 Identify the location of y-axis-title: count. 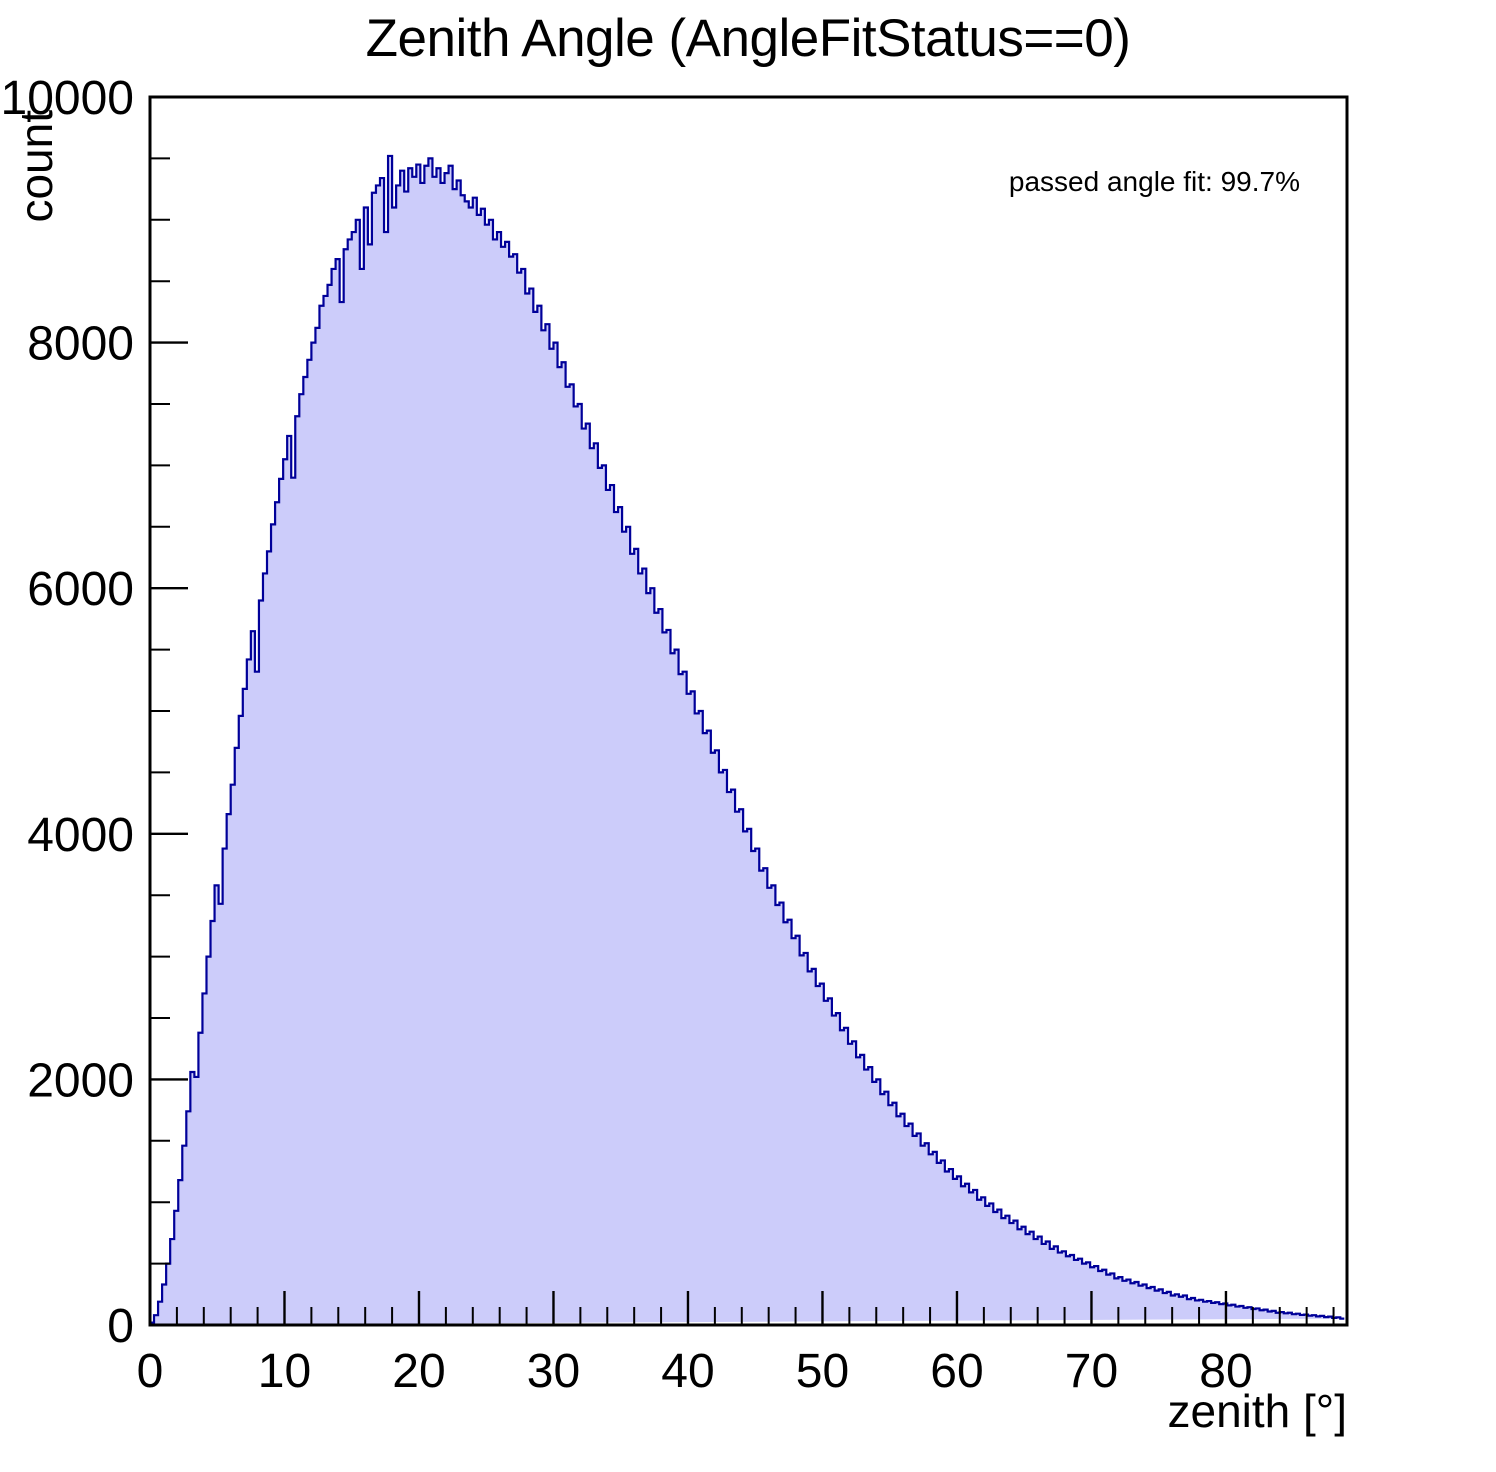
(36, 166).